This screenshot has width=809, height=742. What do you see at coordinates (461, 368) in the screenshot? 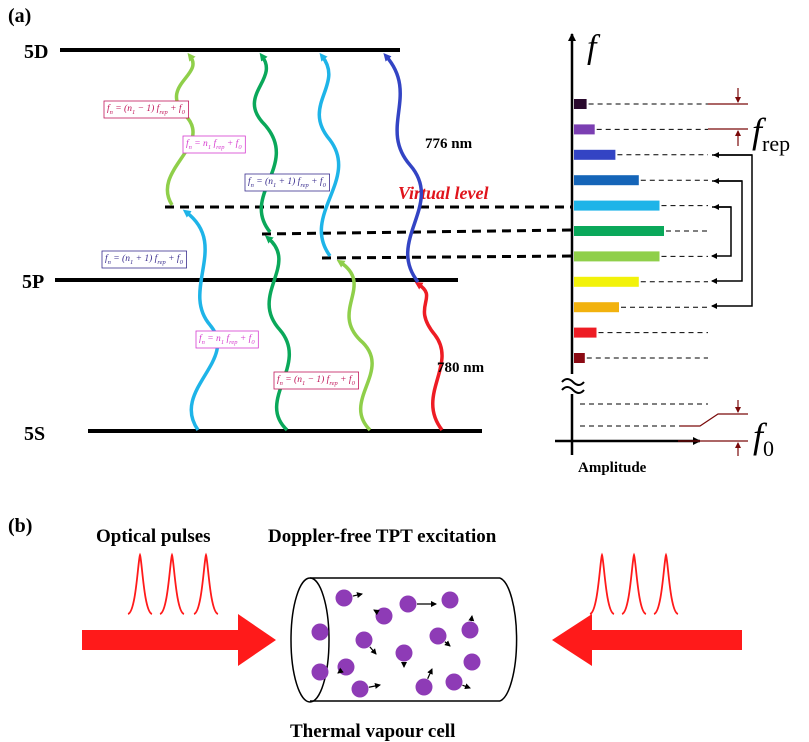
I see `wavelength-780-label: 780 nm` at bounding box center [461, 368].